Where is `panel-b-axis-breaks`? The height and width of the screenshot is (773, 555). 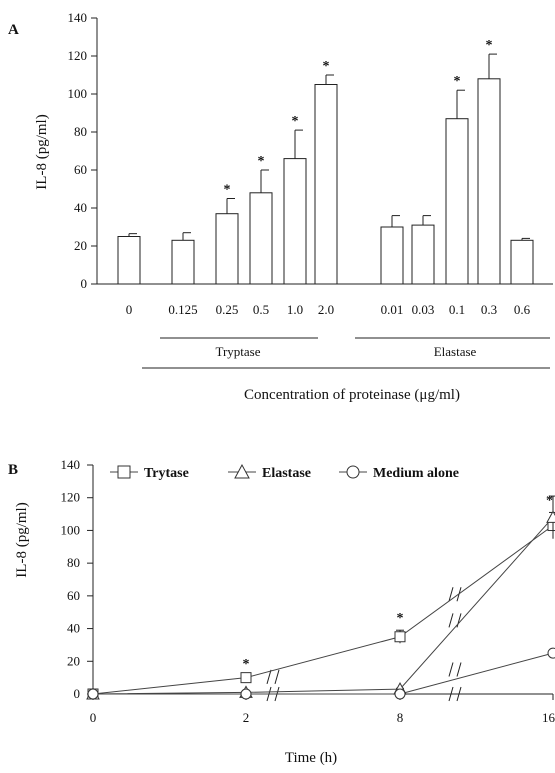 panel-b-axis-breaks is located at coordinates (364, 644).